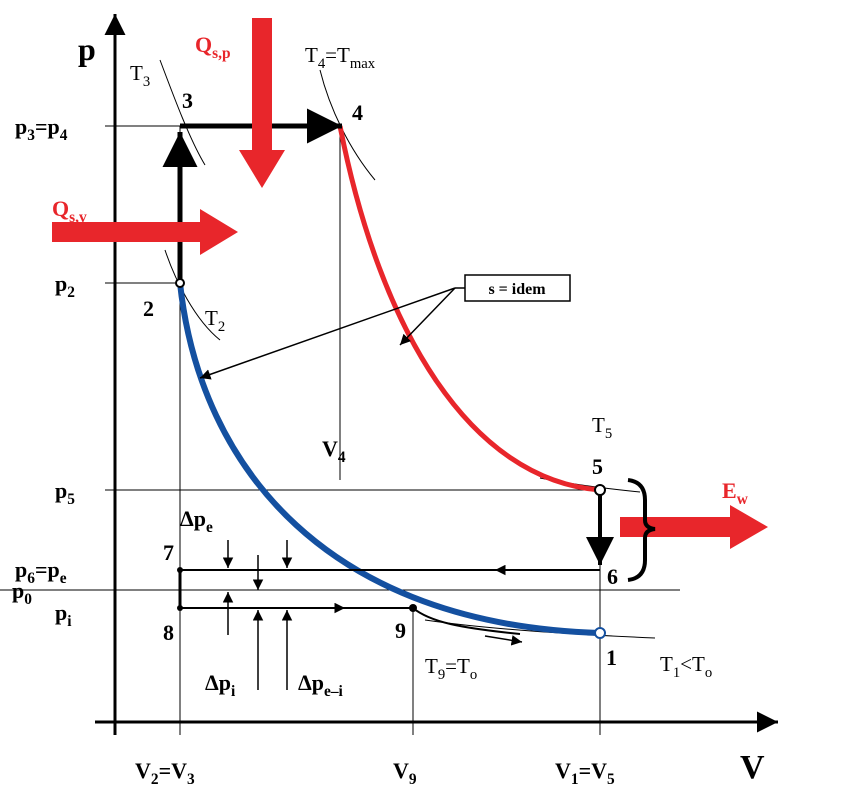  What do you see at coordinates (334, 691) in the screenshot?
I see `subscript: e–i` at bounding box center [334, 691].